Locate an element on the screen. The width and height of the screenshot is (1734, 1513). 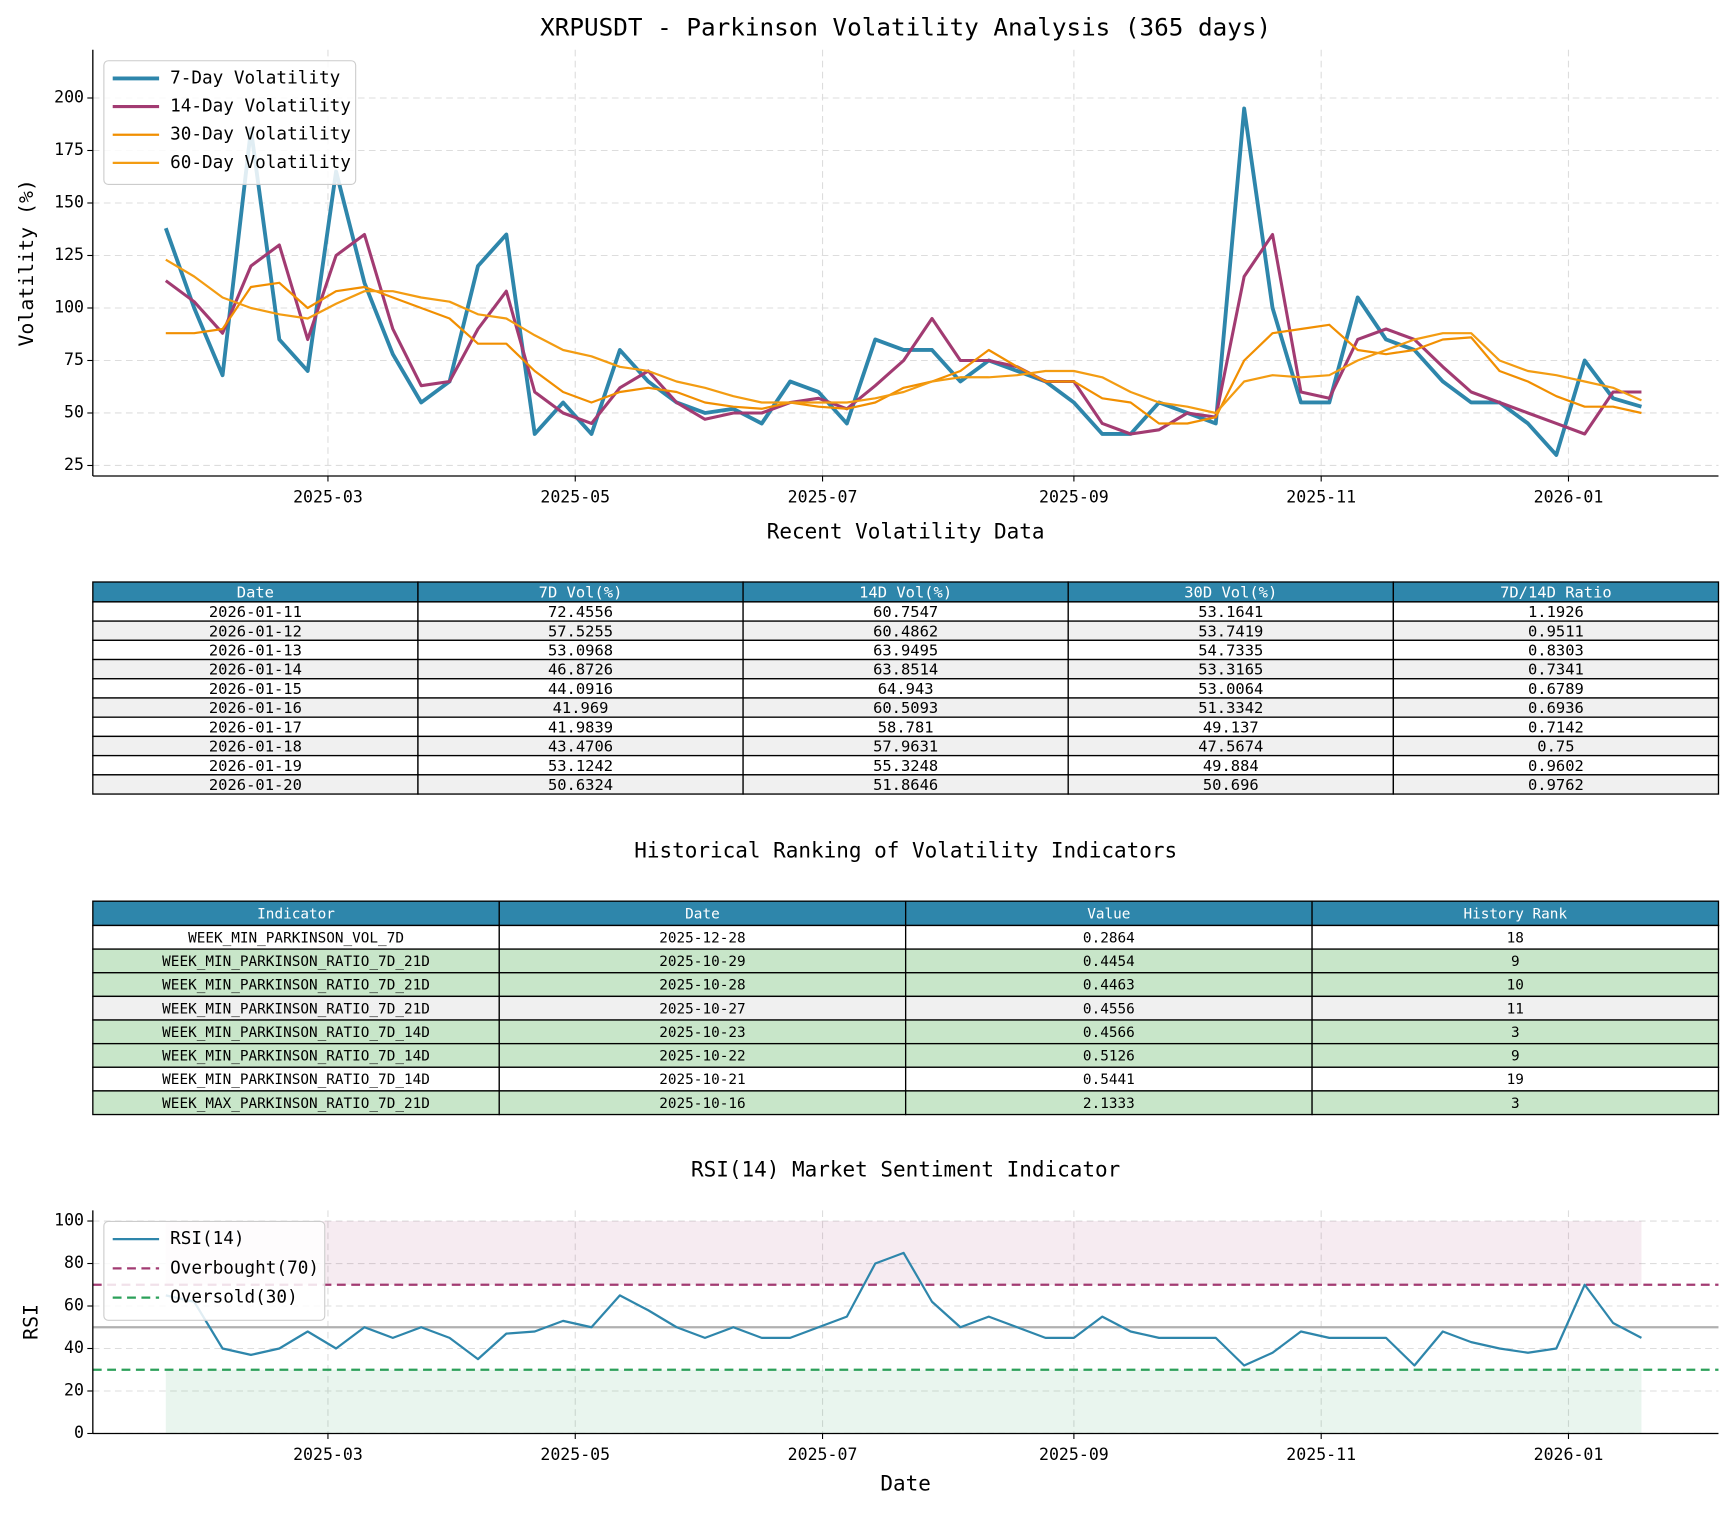
cell-text: 43.4706 is located at coordinates (580, 747).